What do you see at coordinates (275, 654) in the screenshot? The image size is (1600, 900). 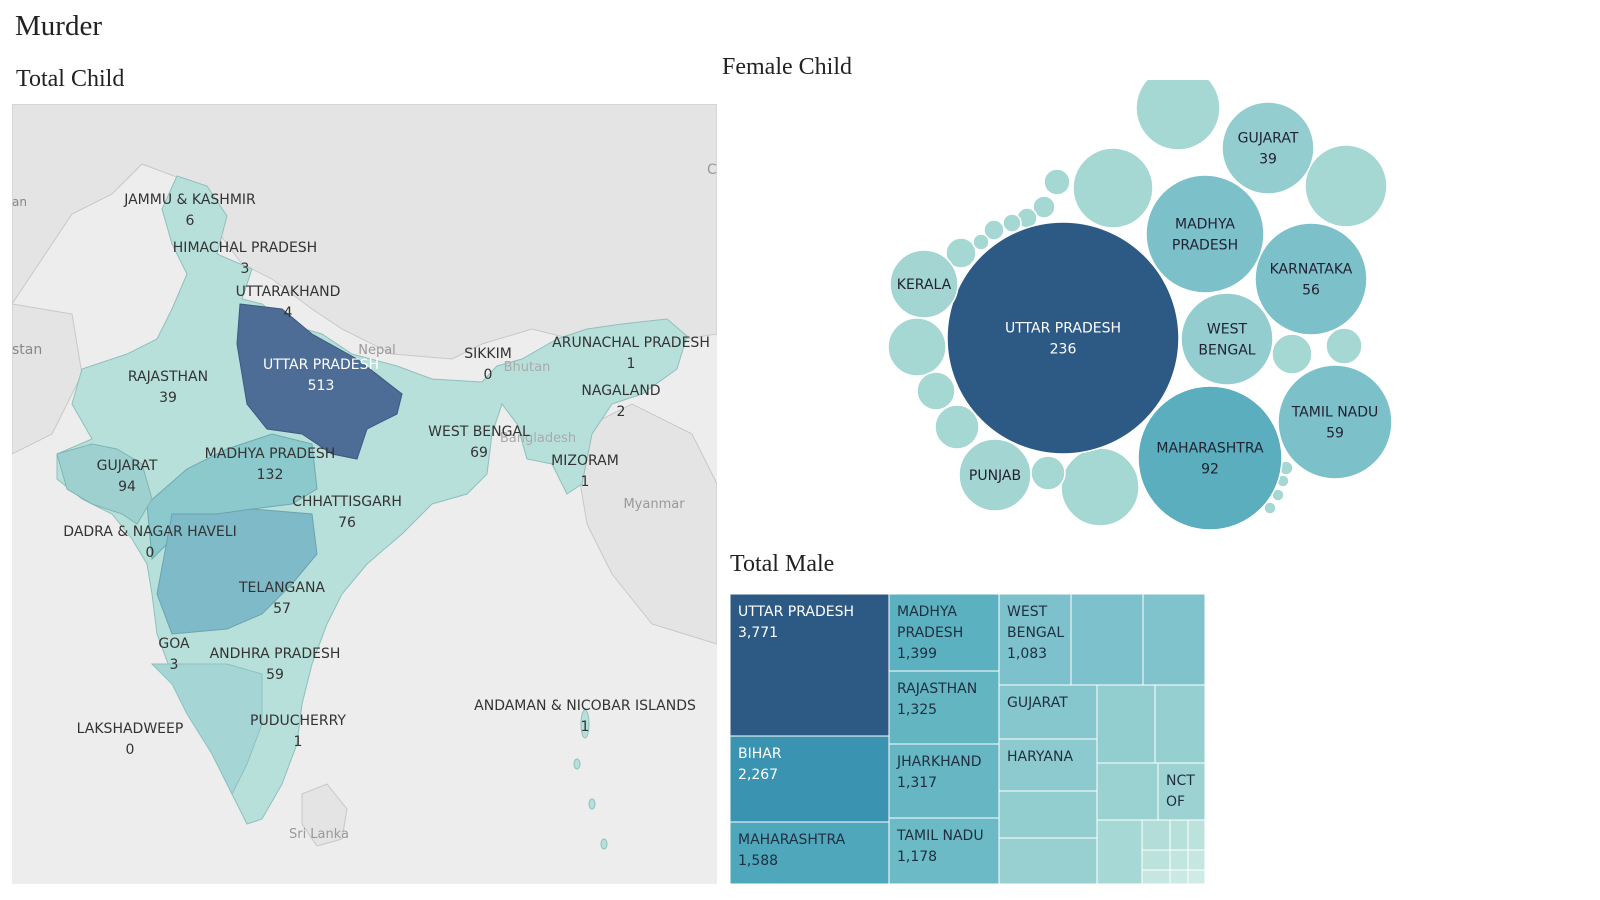 I see `map-label-andhra-pradesh: ANDHRA PRADESH` at bounding box center [275, 654].